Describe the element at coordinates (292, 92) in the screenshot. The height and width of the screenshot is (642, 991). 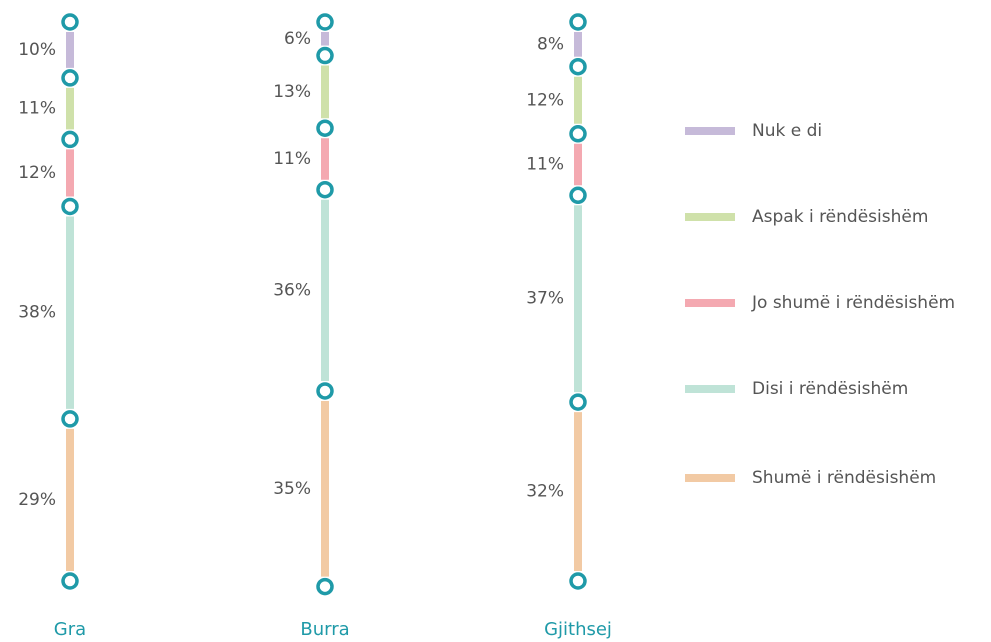
I see `value-label: 13%` at that location.